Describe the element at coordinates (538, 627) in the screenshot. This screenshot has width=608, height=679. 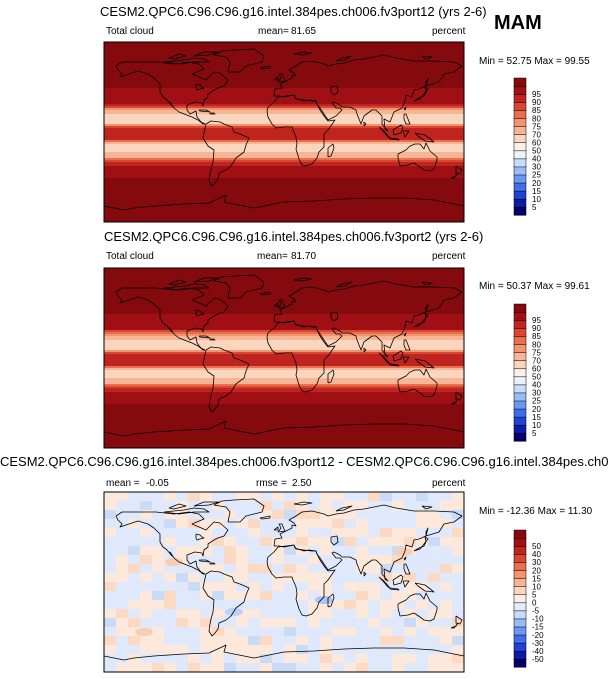
I see `colorbar-tick-label: -15` at that location.